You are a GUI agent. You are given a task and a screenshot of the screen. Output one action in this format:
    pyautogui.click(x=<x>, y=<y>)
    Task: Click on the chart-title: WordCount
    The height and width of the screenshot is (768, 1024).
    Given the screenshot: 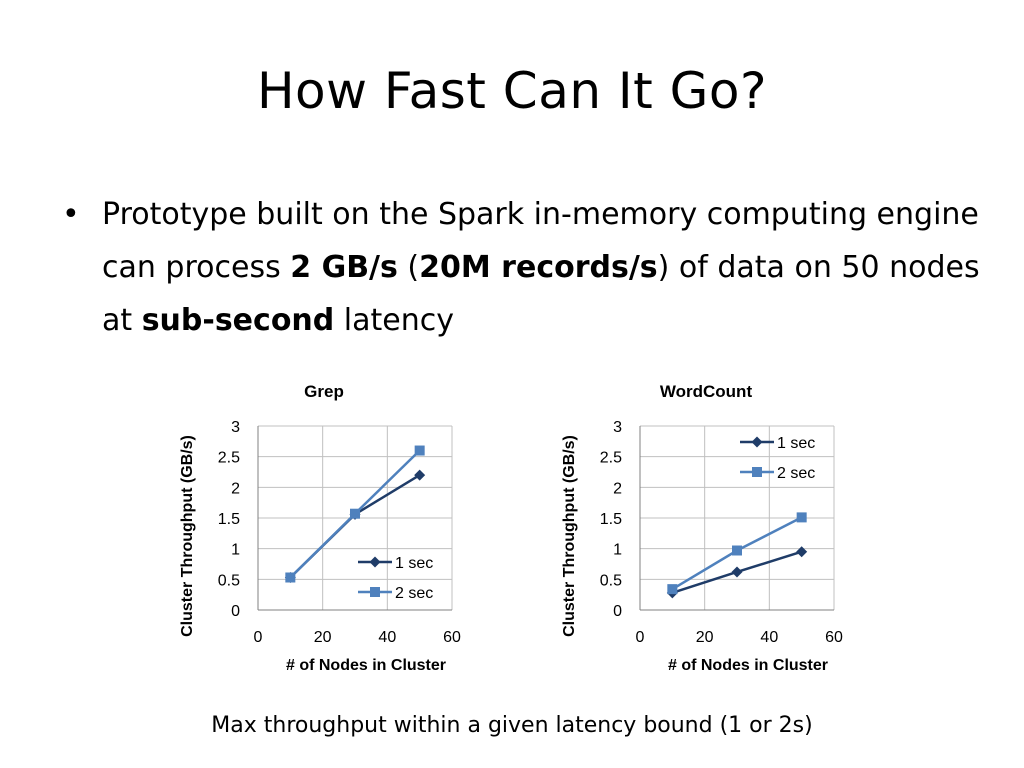 What is the action you would take?
    pyautogui.click(x=706, y=391)
    